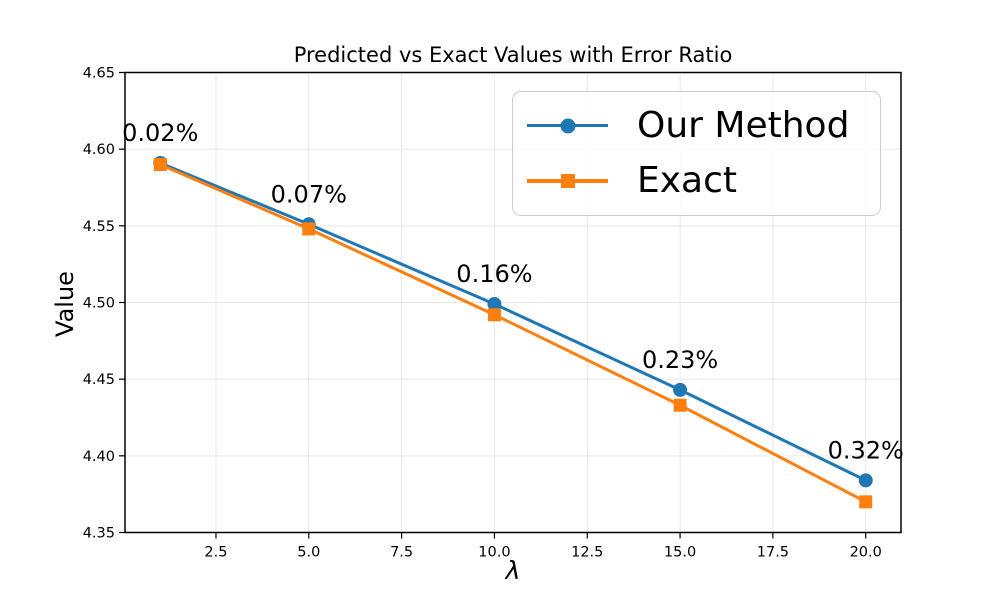 This screenshot has height=600, width=1000. Describe the element at coordinates (680, 360) in the screenshot. I see `error-ratio-annotation: 0.23%` at that location.